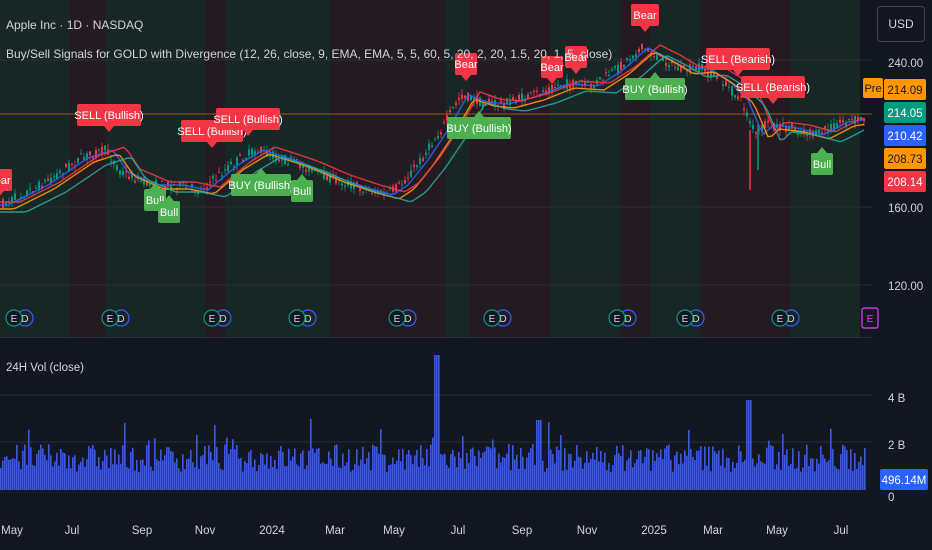 The image size is (932, 550). What do you see at coordinates (45, 368) in the screenshot?
I see `volume-pane-title: 24H Vol (close)` at bounding box center [45, 368].